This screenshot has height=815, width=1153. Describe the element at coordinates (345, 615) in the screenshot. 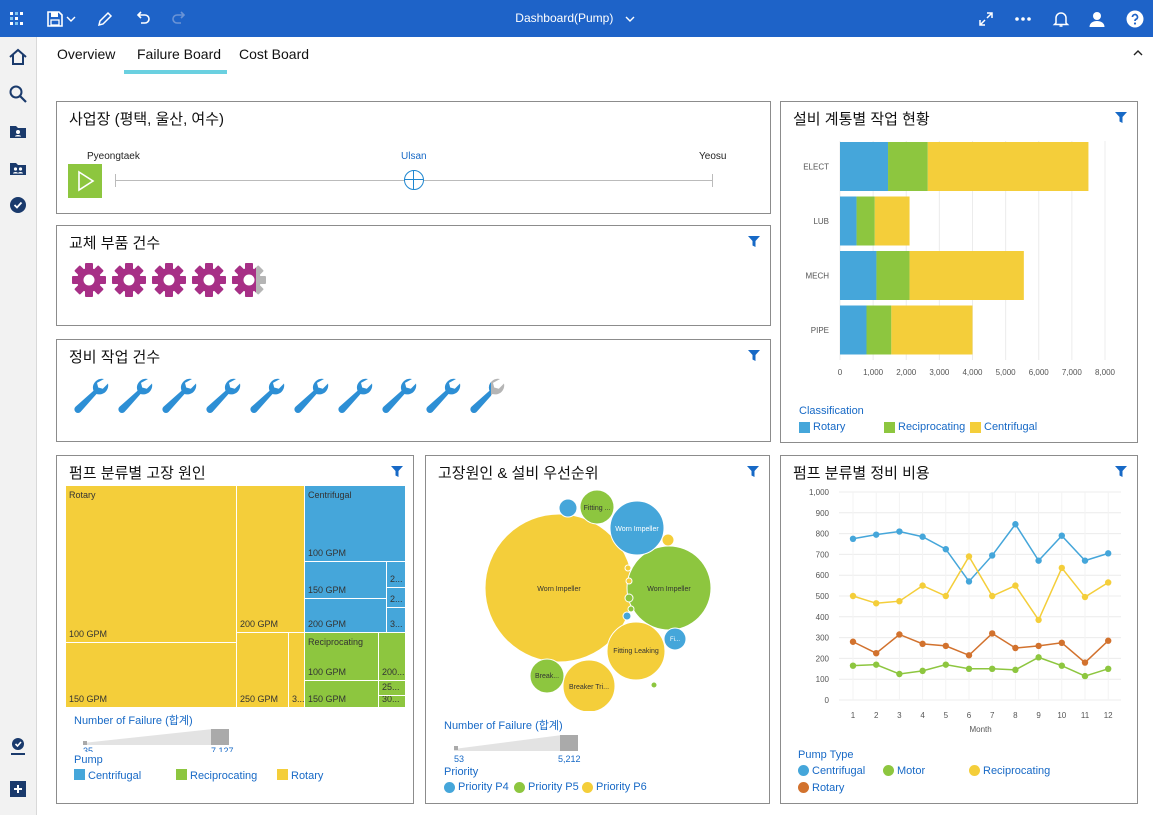

I see `treemap-cell: 200 GPM` at that location.